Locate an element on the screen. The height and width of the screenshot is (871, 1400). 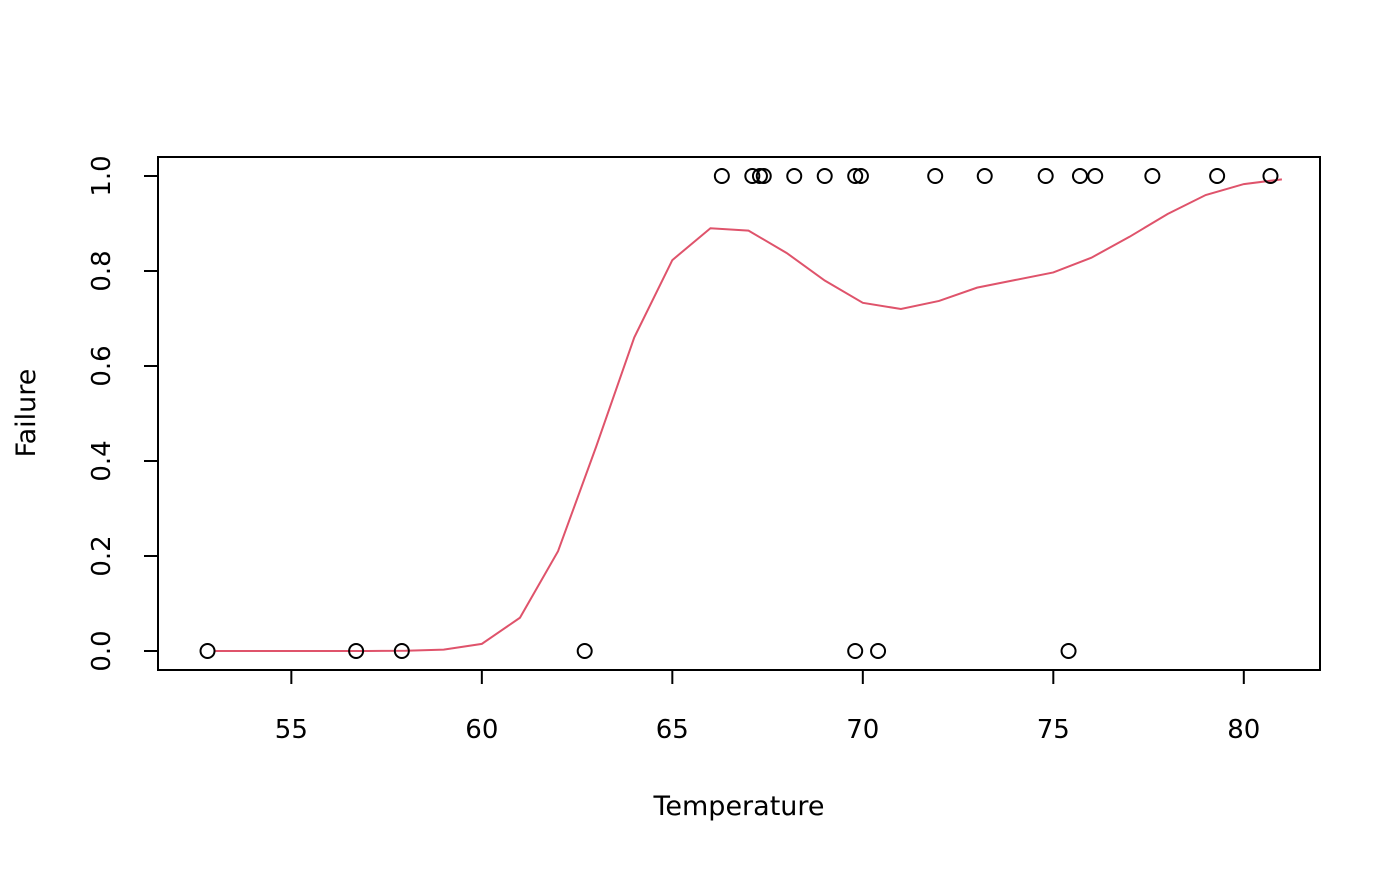
x-tick-label: 55 is located at coordinates (291, 730).